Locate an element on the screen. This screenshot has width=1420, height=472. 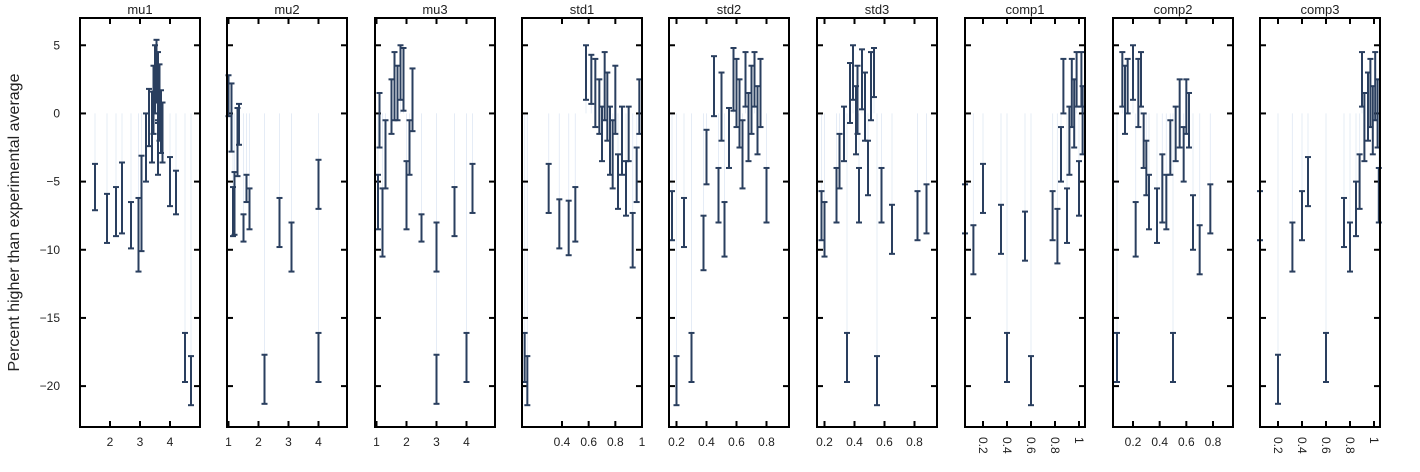
panel-mu2: mu2 1 2 3 4 is located at coordinates (286, 225).